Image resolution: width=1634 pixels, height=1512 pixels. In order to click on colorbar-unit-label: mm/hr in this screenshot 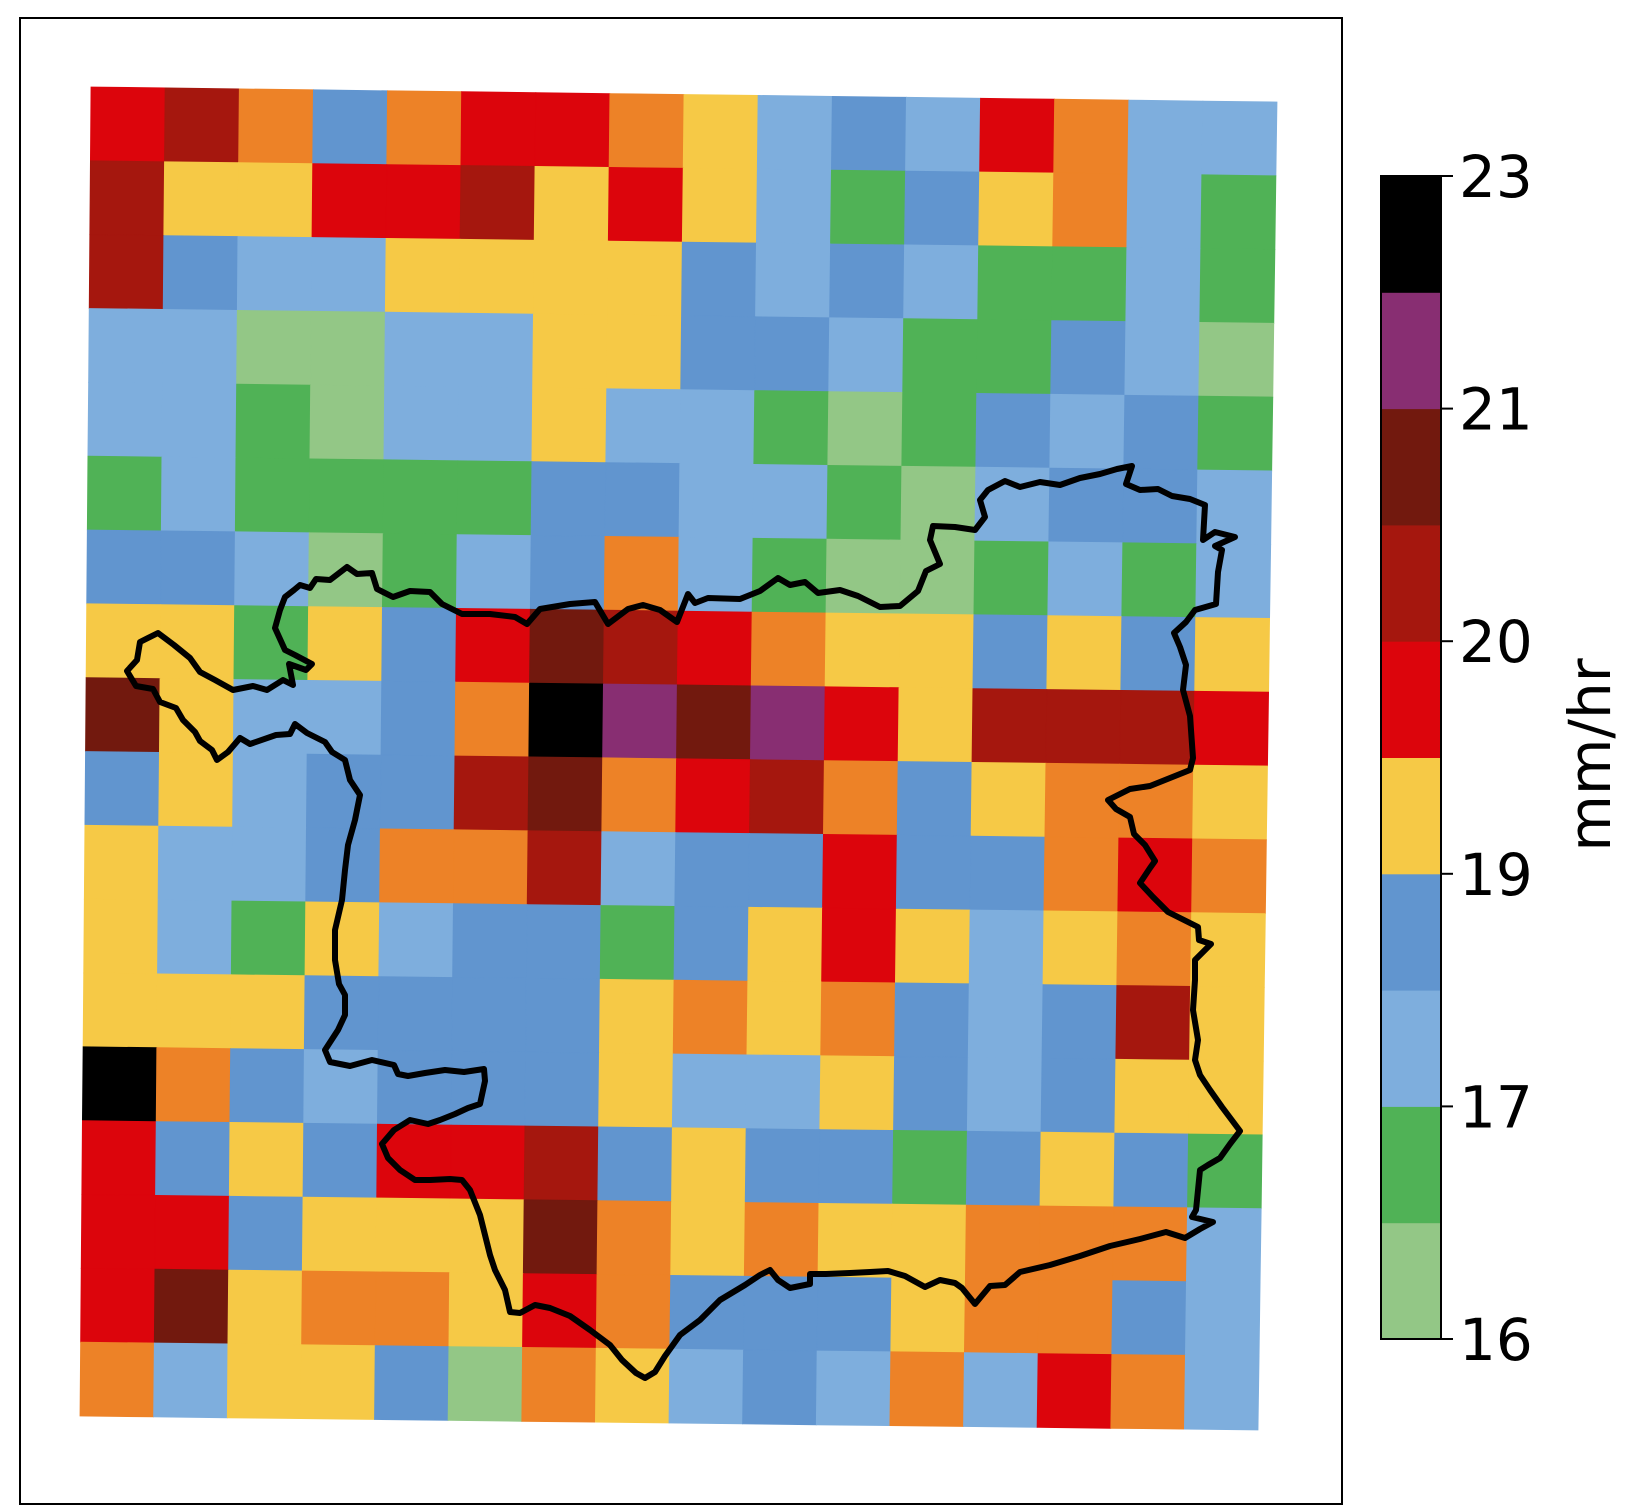, I will do `click(1590, 754)`.